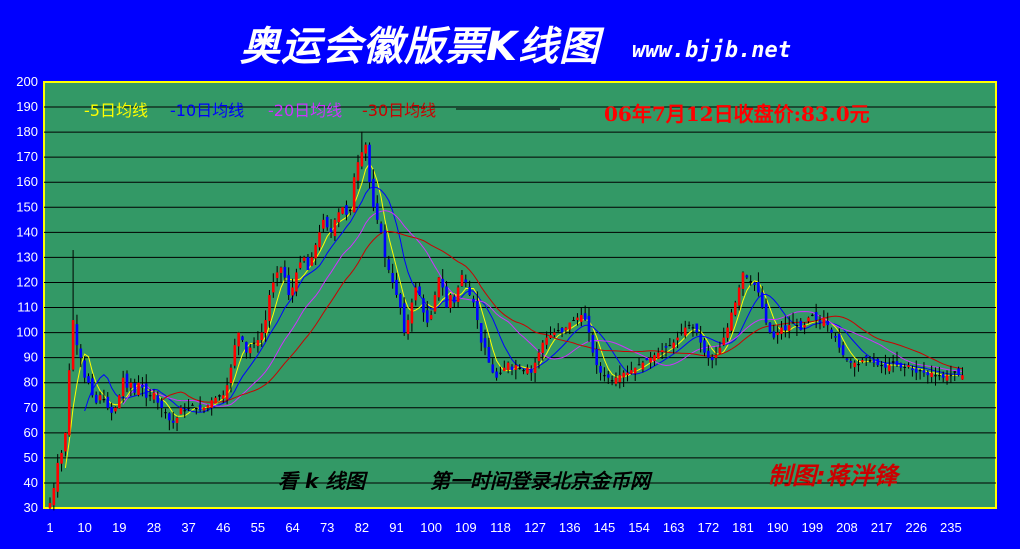 Image resolution: width=1020 pixels, height=549 pixels. What do you see at coordinates (27, 206) in the screenshot?
I see `y-tick-label: 150` at bounding box center [27, 206].